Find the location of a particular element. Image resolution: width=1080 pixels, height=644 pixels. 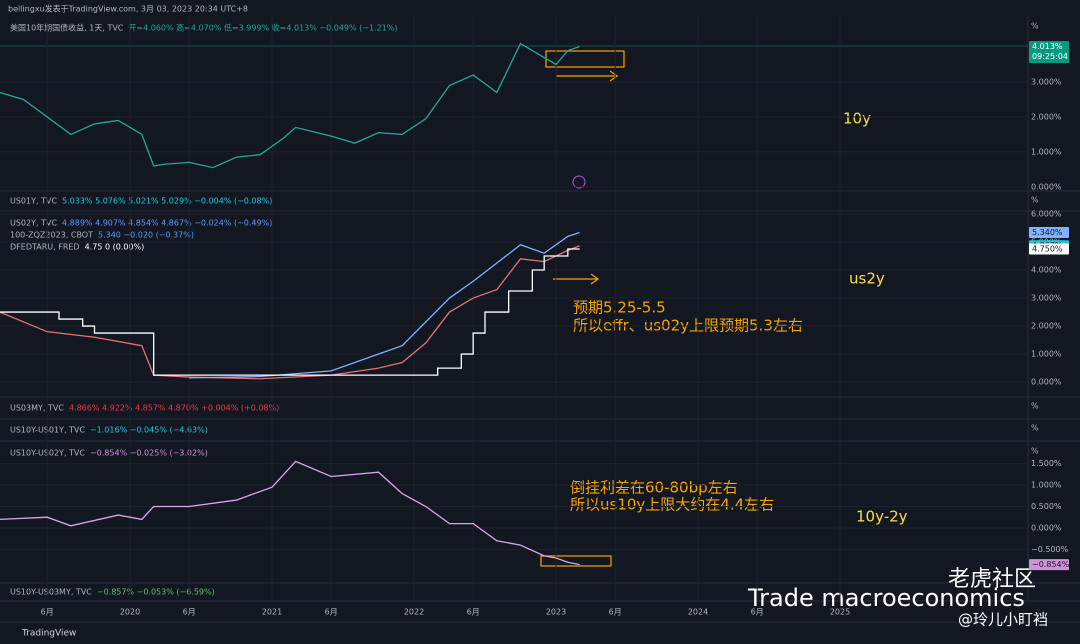

legend-name: US10Y-US02Y, TVC is located at coordinates (47, 453).